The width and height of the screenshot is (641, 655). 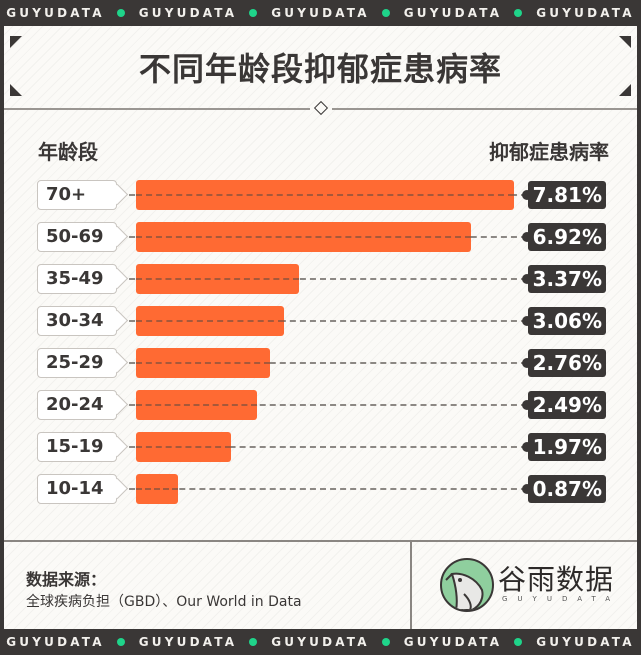 I want to click on bottom-banner: GUYUDATA GUYUDATA GUYUDATA GUYUDATA GUYUDATA, so click(x=320, y=642).